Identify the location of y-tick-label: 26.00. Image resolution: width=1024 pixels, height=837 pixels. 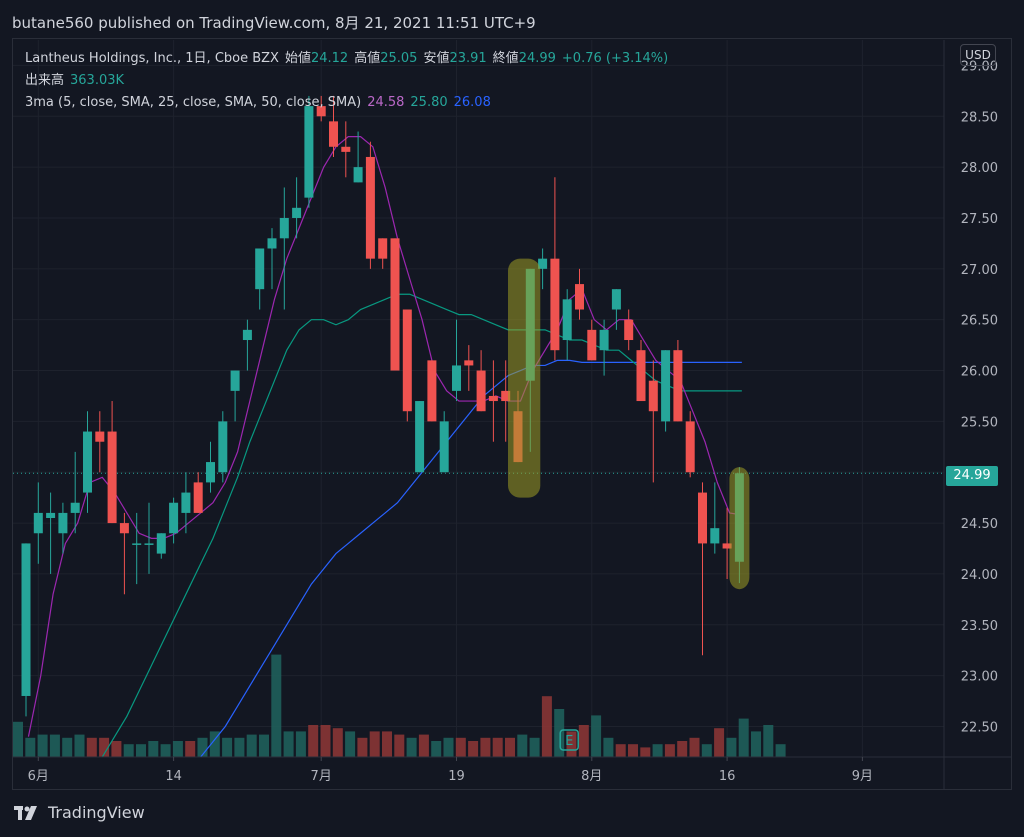
(979, 372).